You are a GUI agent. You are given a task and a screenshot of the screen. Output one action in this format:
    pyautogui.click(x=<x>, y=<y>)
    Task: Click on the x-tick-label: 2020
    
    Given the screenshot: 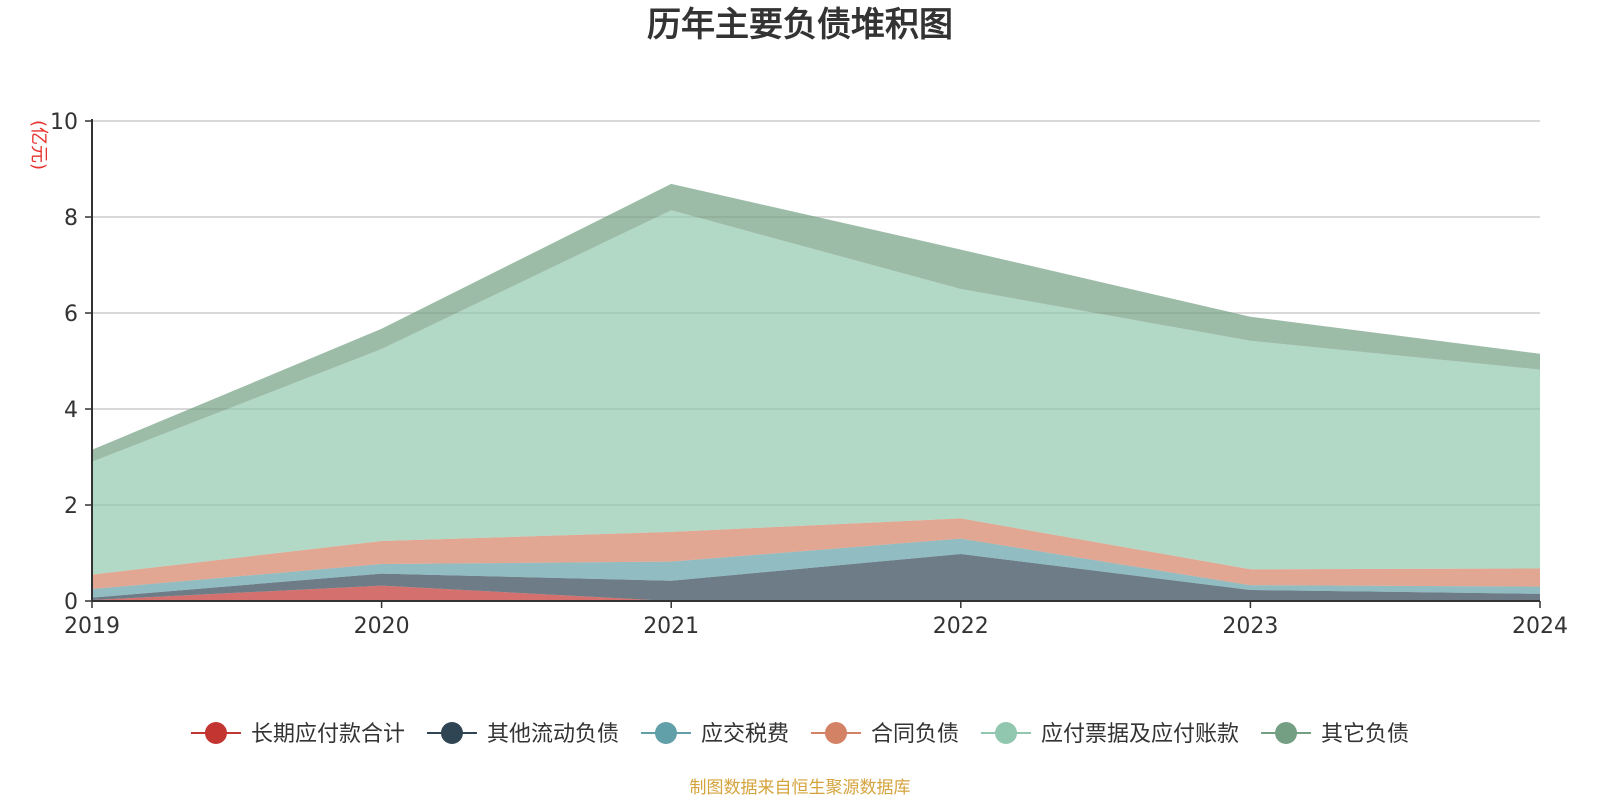 What is the action you would take?
    pyautogui.click(x=382, y=626)
    